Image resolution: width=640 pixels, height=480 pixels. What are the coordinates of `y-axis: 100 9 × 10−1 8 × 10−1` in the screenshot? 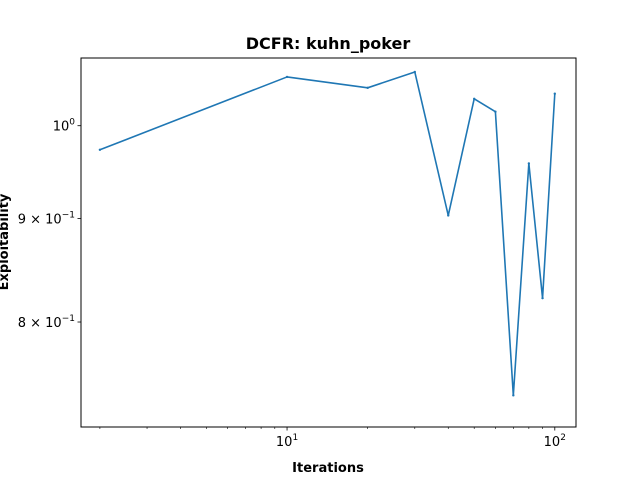 It's located at (49, 224).